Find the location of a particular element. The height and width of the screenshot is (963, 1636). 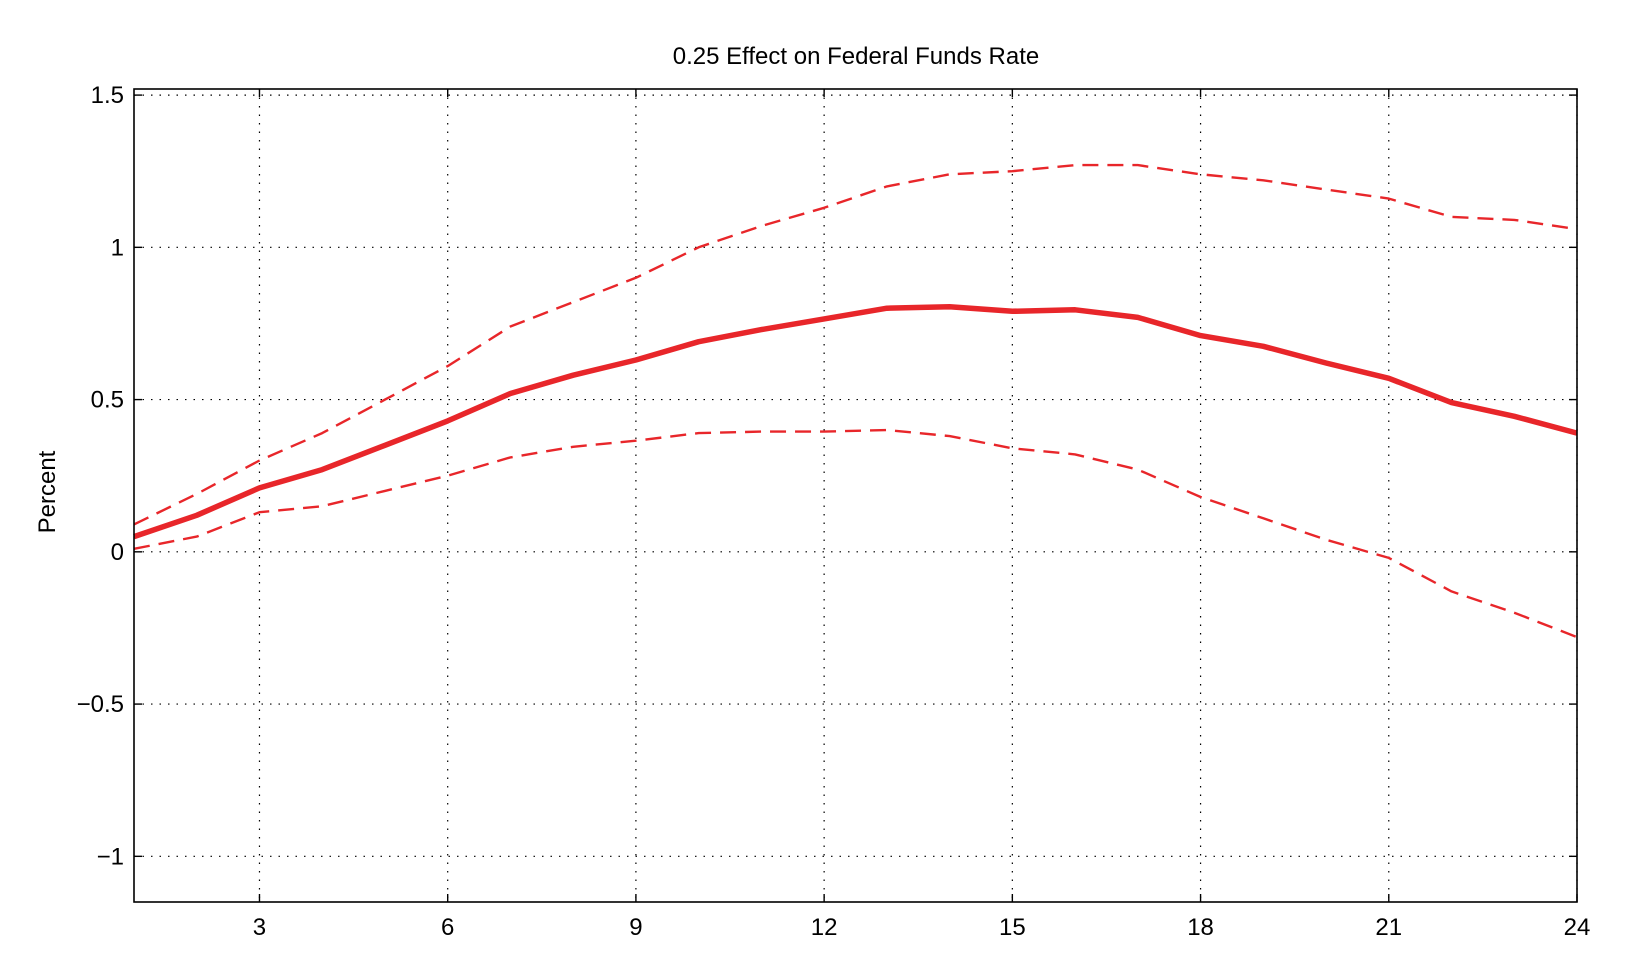

x-tick-label: 6 is located at coordinates (447, 927).